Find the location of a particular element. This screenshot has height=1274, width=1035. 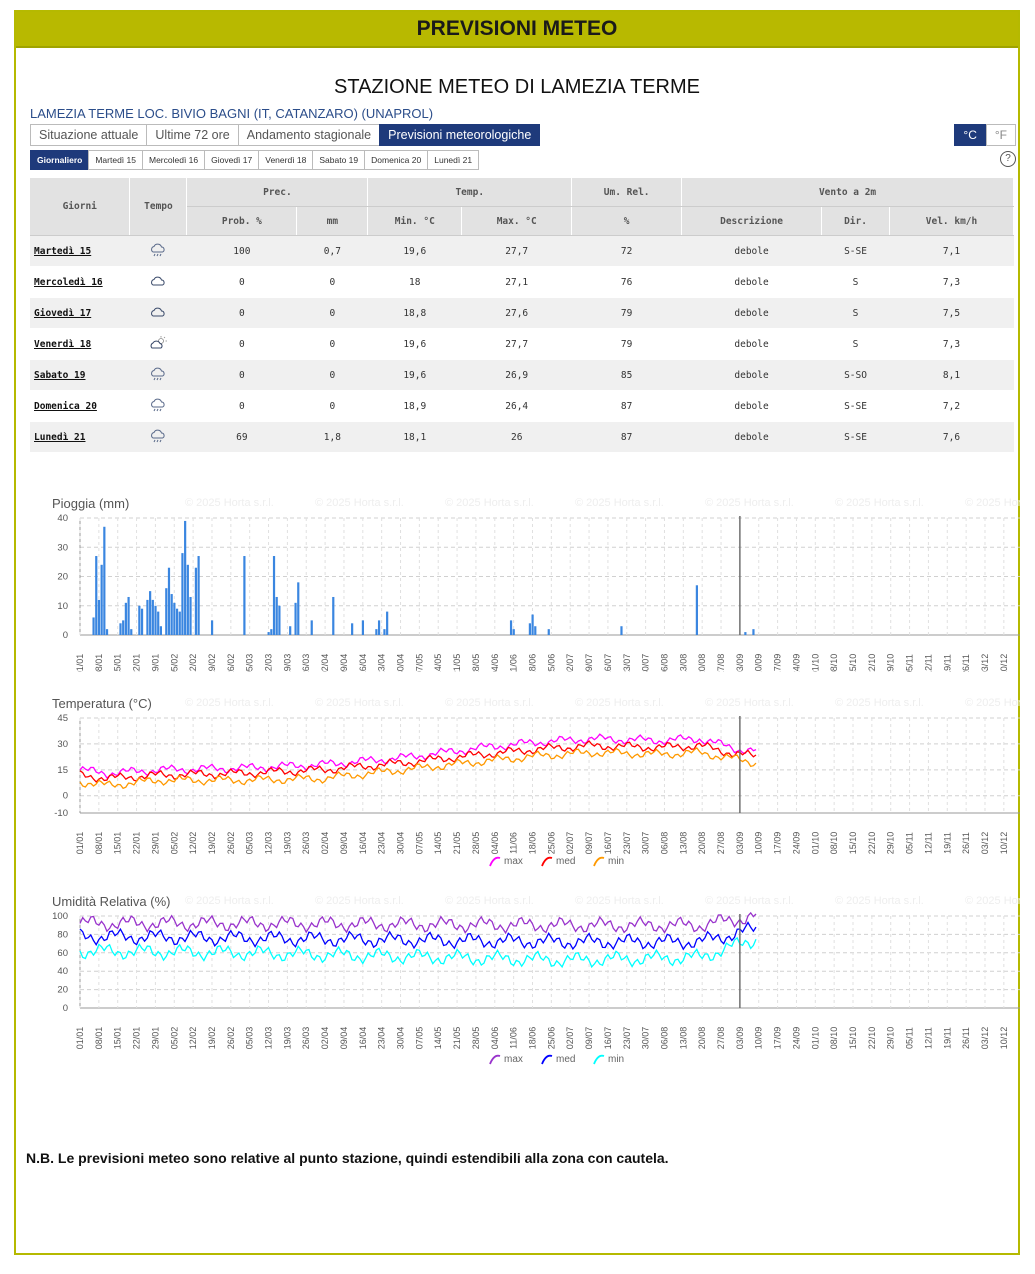

x-tick-label: 25/06 is located at coordinates (551, 1038).